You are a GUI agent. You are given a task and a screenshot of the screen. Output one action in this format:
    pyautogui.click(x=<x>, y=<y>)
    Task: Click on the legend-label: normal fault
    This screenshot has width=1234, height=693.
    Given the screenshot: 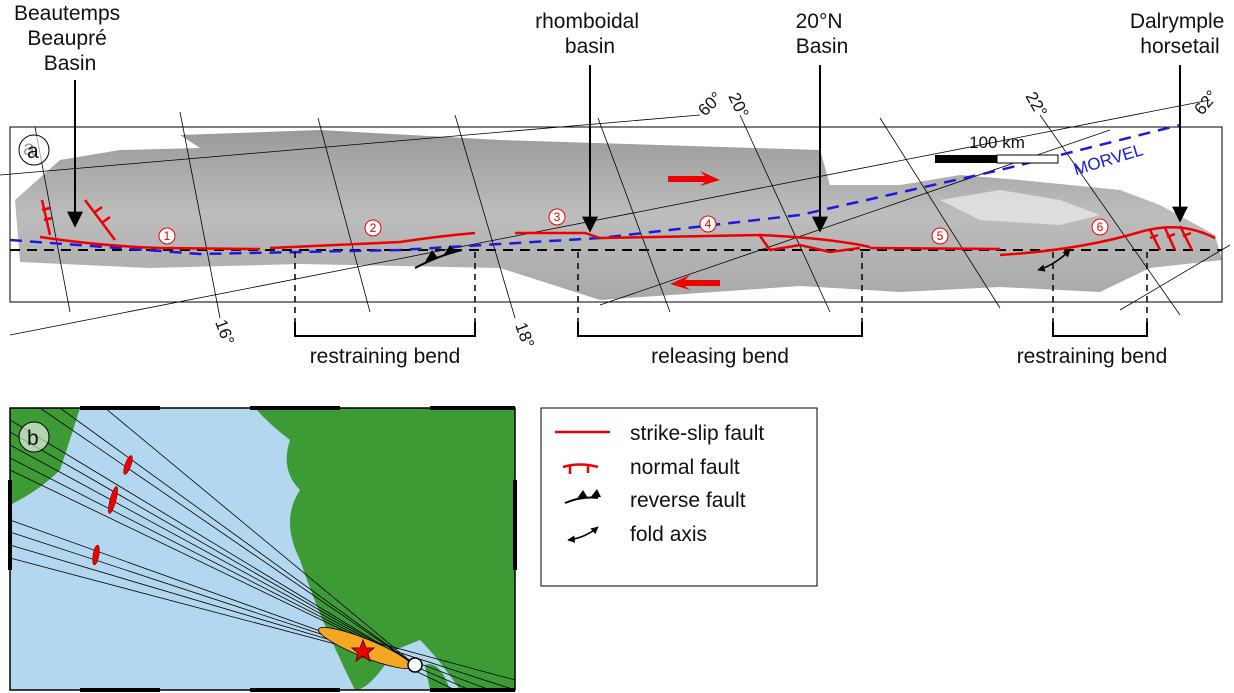 What is the action you would take?
    pyautogui.click(x=685, y=467)
    